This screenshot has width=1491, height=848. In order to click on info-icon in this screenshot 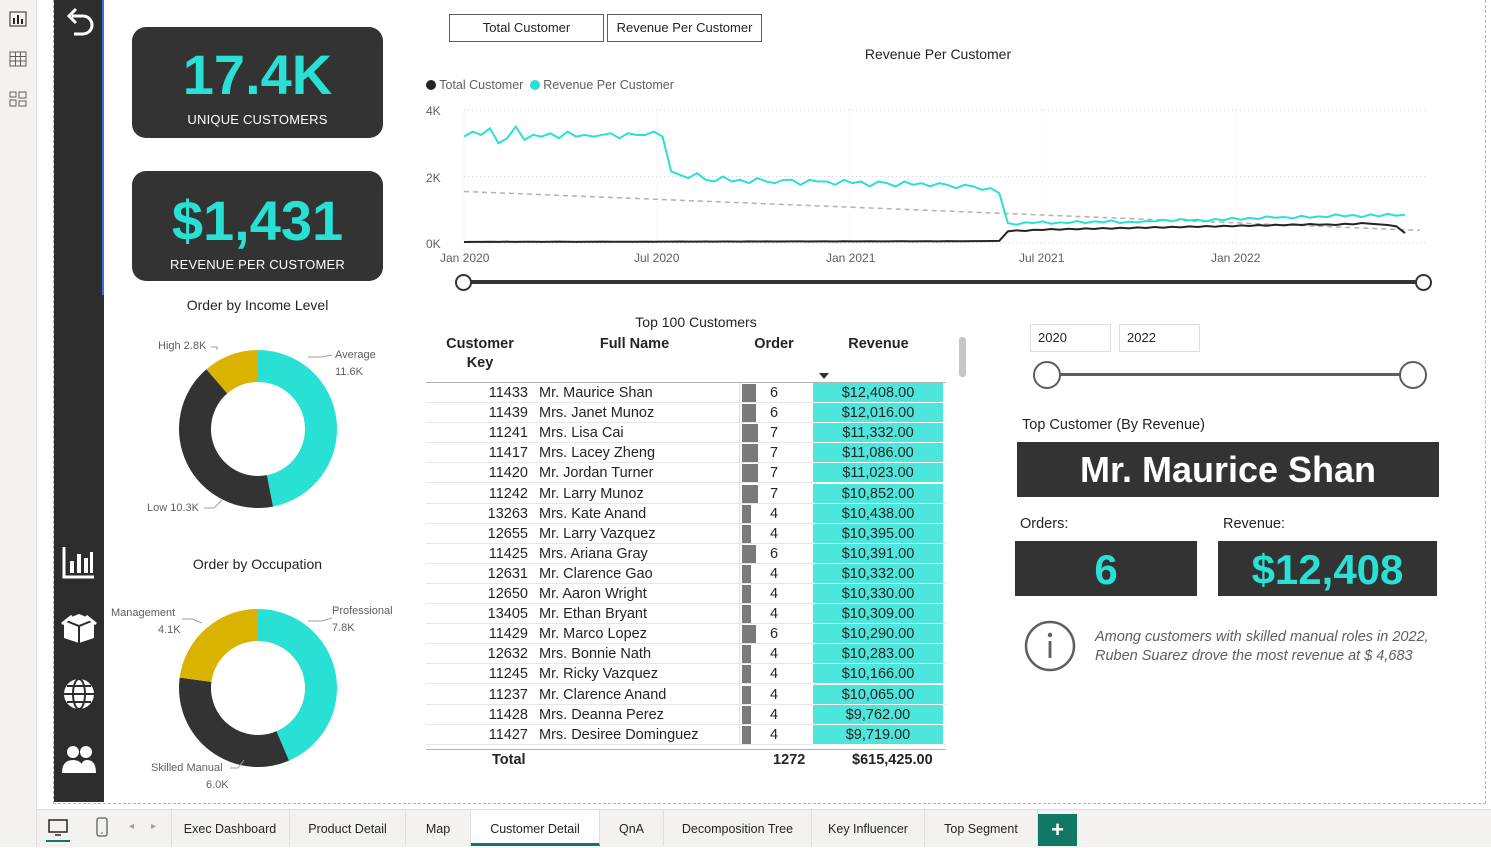, I will do `click(1050, 646)`.